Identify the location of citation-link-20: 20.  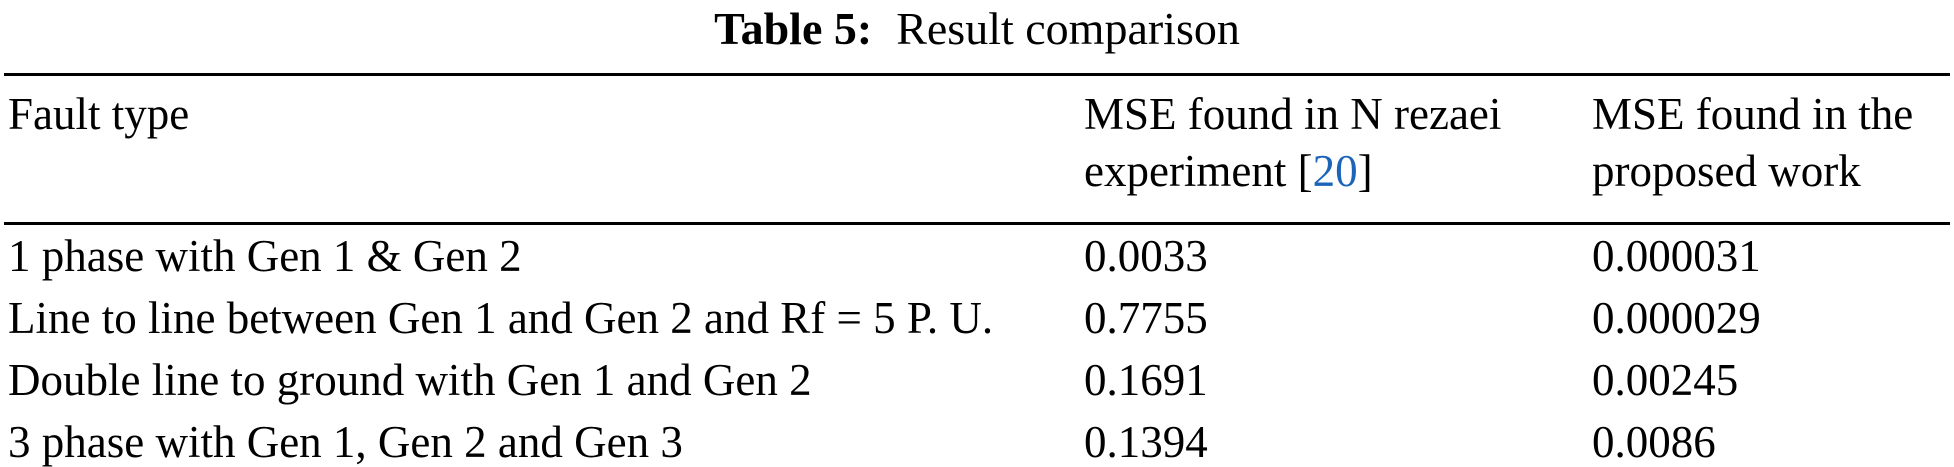
(1335, 171).